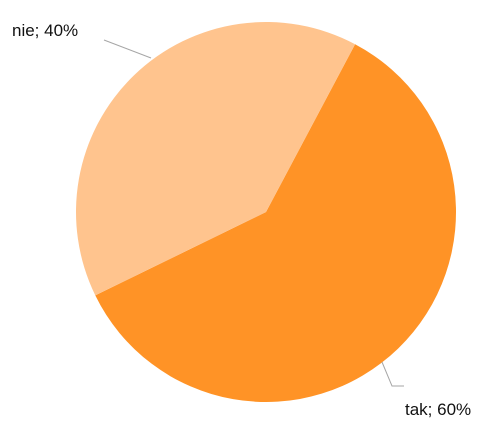  Describe the element at coordinates (438, 409) in the screenshot. I see `slice-label-tak: tak; 60%` at that location.